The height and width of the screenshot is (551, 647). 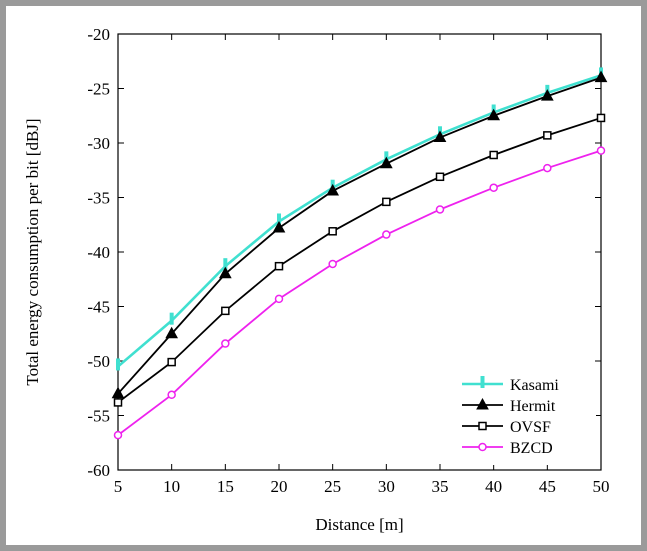 What do you see at coordinates (386, 486) in the screenshot?
I see `x-tick-label: 30` at bounding box center [386, 486].